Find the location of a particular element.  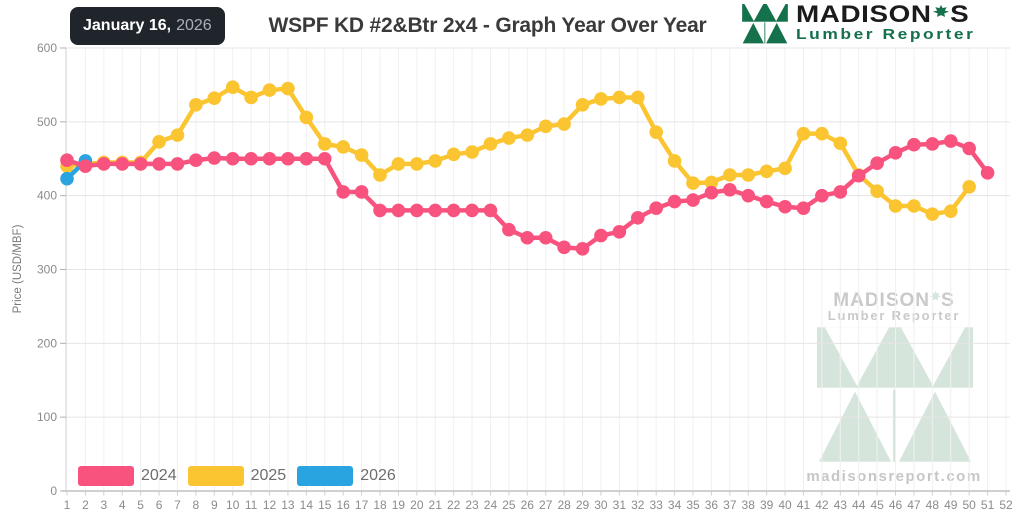

svg-text: 42 is located at coordinates (822, 505).